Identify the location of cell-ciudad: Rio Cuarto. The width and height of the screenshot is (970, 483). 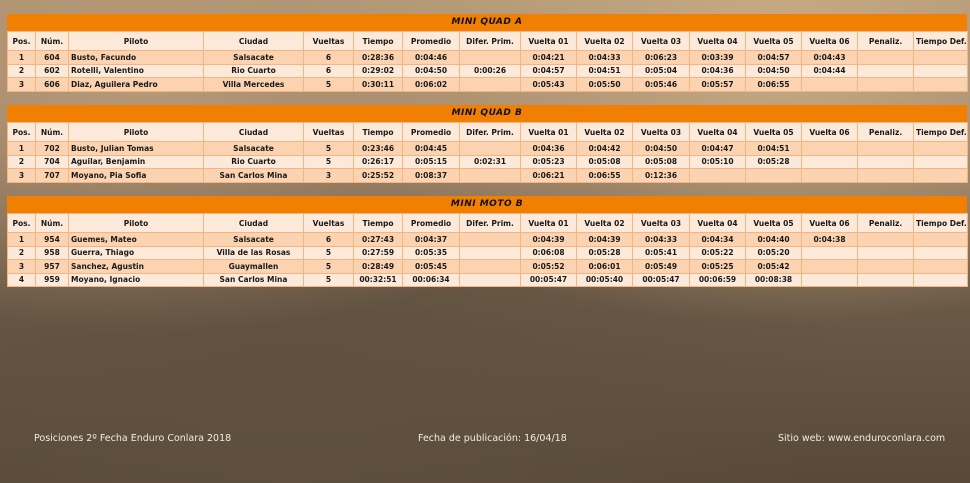
(253, 70).